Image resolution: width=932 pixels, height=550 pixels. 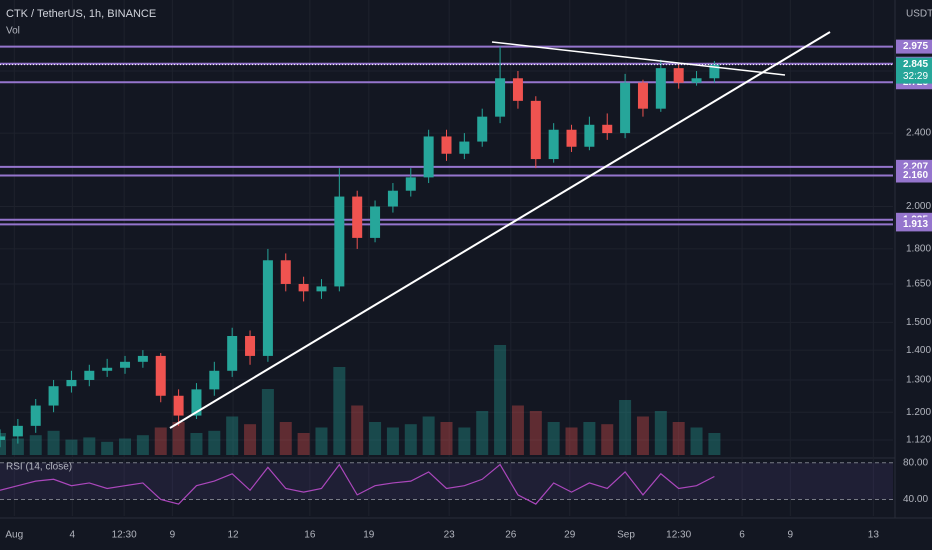 I want to click on y-tick-label: 1.200, so click(x=918, y=412).